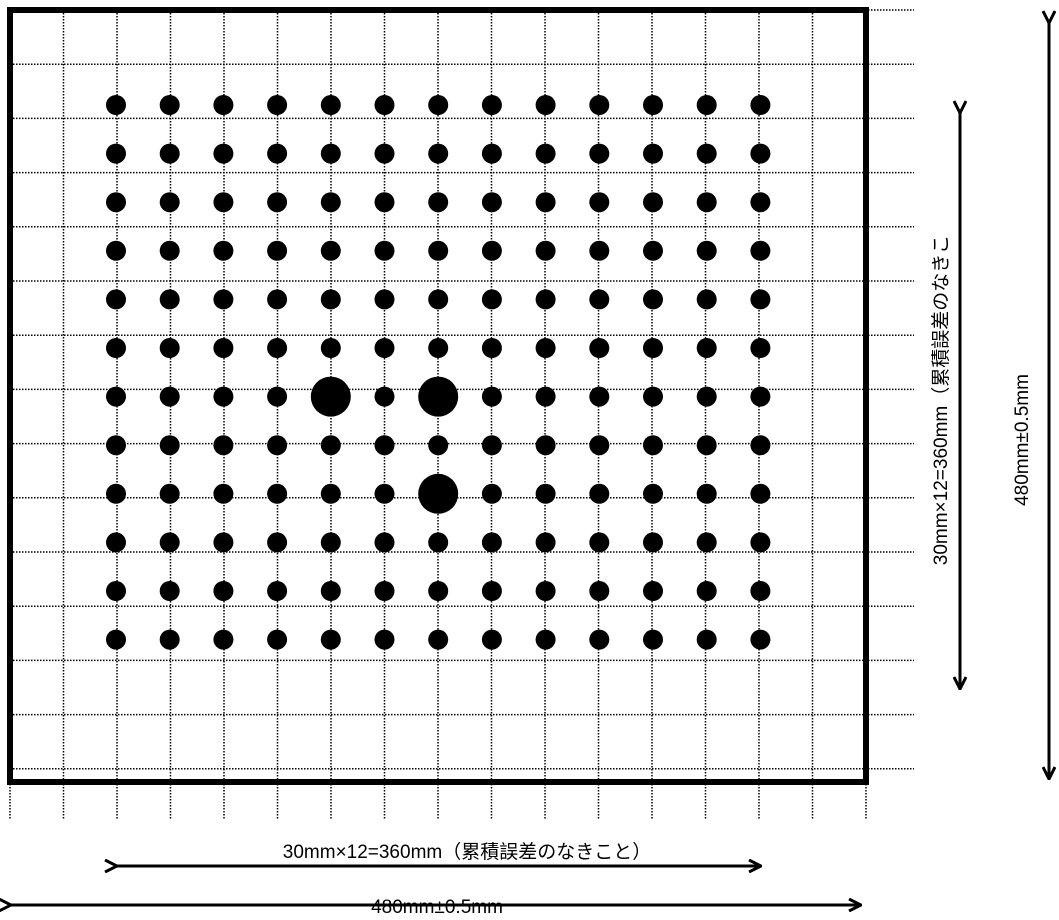 This screenshot has height=920, width=1059. I want to click on inner-width-label: 30mm×12=360mm（累積誤差のなきこと）, so click(467, 852).